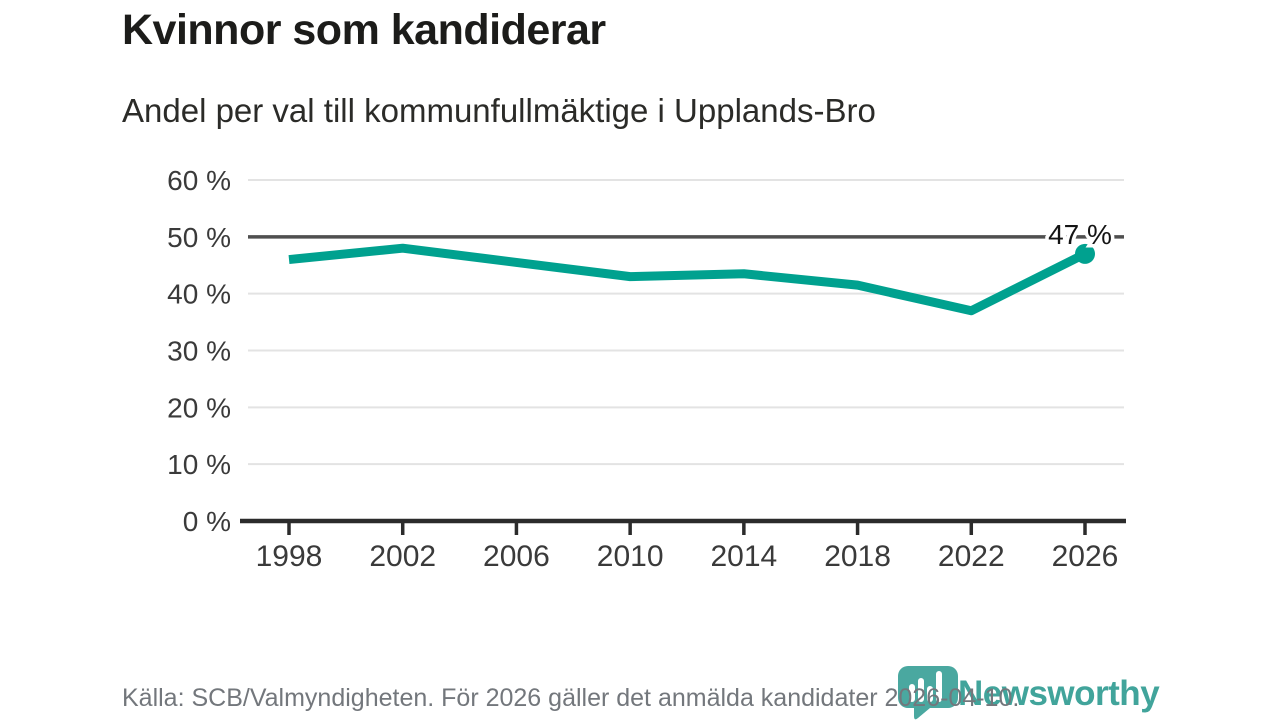 This screenshot has width=1280, height=720. What do you see at coordinates (199, 237) in the screenshot?
I see `y-axis-label: 50 %` at bounding box center [199, 237].